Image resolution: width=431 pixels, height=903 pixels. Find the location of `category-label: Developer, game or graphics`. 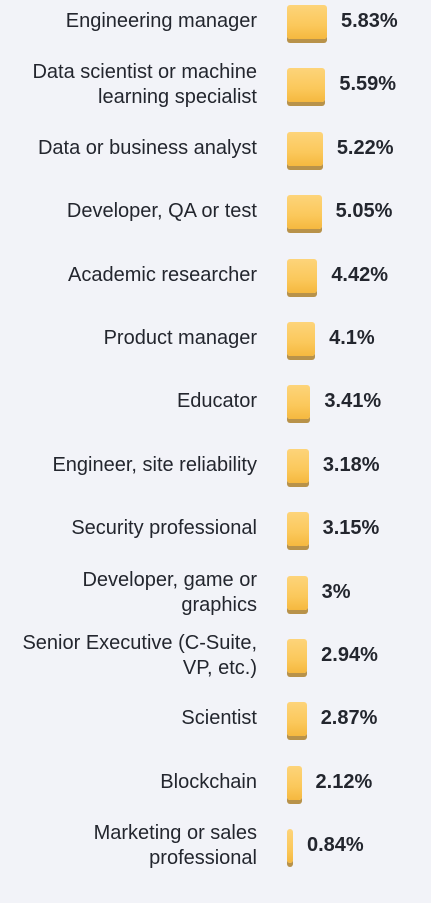

category-label: Developer, game or graphics is located at coordinates (169, 592).